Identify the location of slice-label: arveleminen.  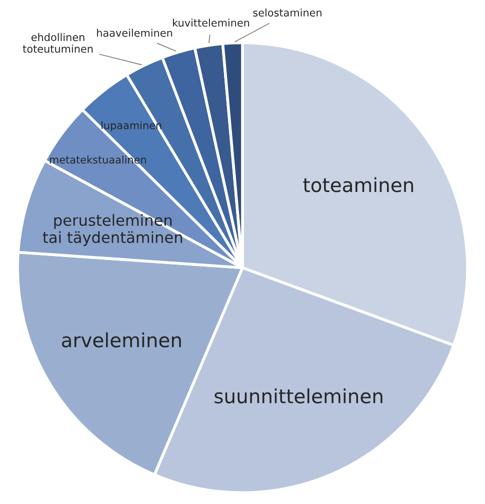
(121, 340).